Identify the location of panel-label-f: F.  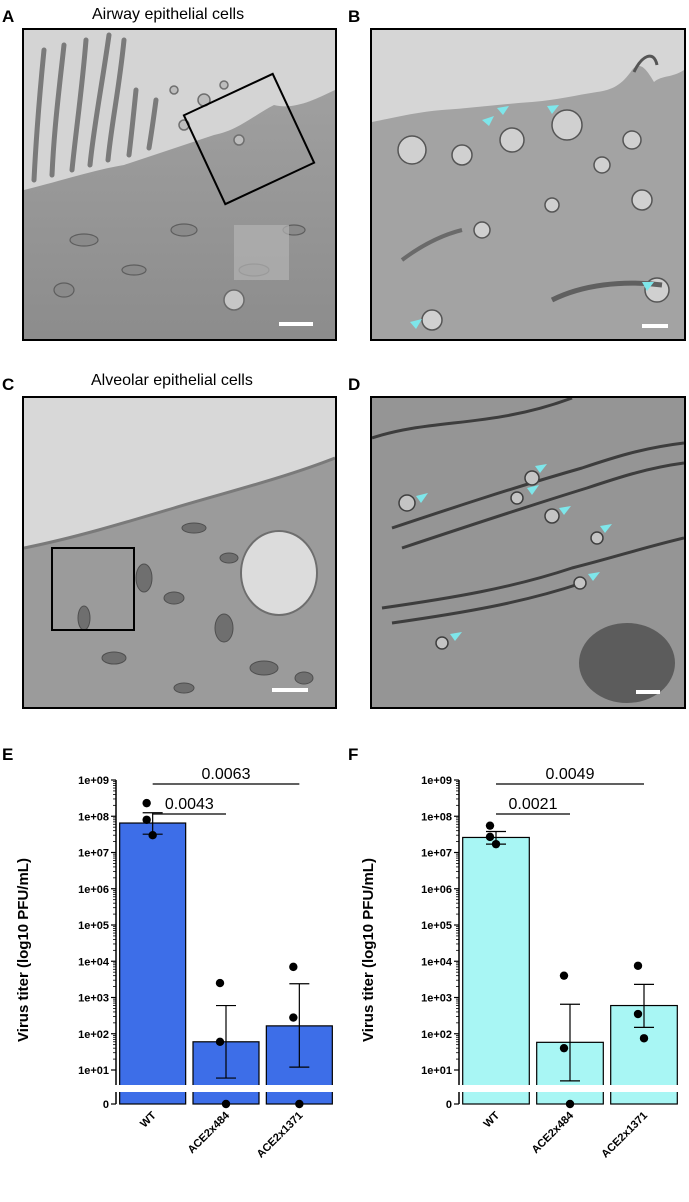
(353, 754).